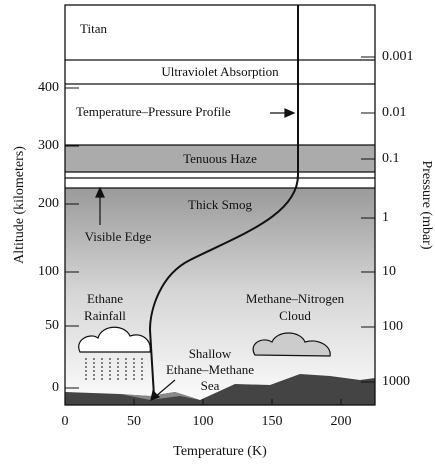 The height and width of the screenshot is (464, 435). Describe the element at coordinates (398, 56) in the screenshot. I see `y2-tick-label: 0.001` at that location.